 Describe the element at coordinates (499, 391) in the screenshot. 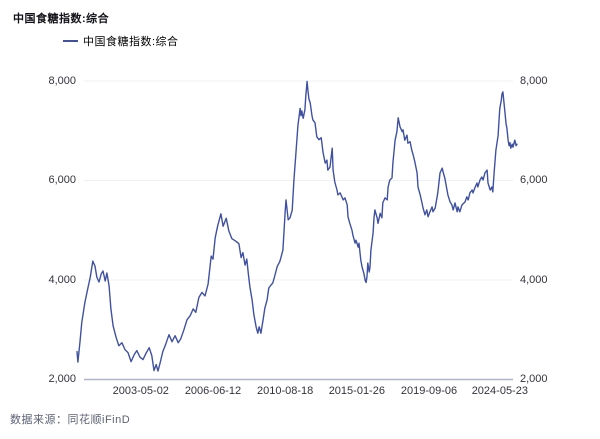

I see `x-tick-label: 2024-05-23` at that location.